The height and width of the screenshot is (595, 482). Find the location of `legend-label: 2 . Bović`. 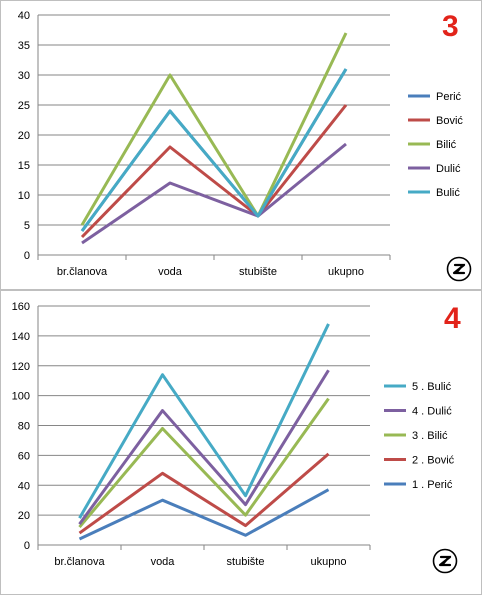

legend-label: 2 . Bović is located at coordinates (433, 461).